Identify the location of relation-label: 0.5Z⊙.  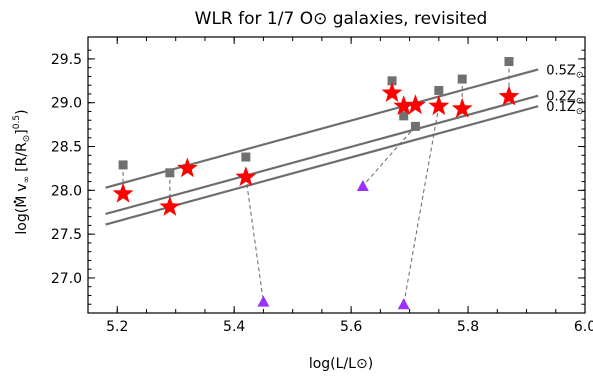
(564, 71).